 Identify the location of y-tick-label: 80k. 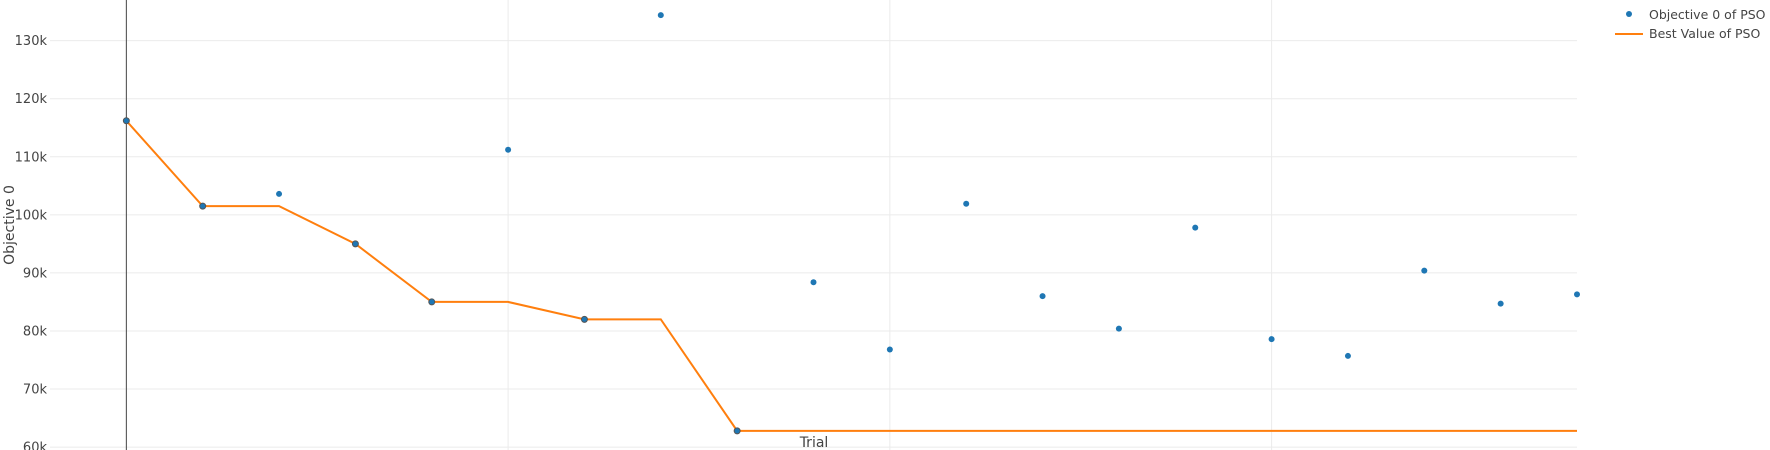
(35, 331).